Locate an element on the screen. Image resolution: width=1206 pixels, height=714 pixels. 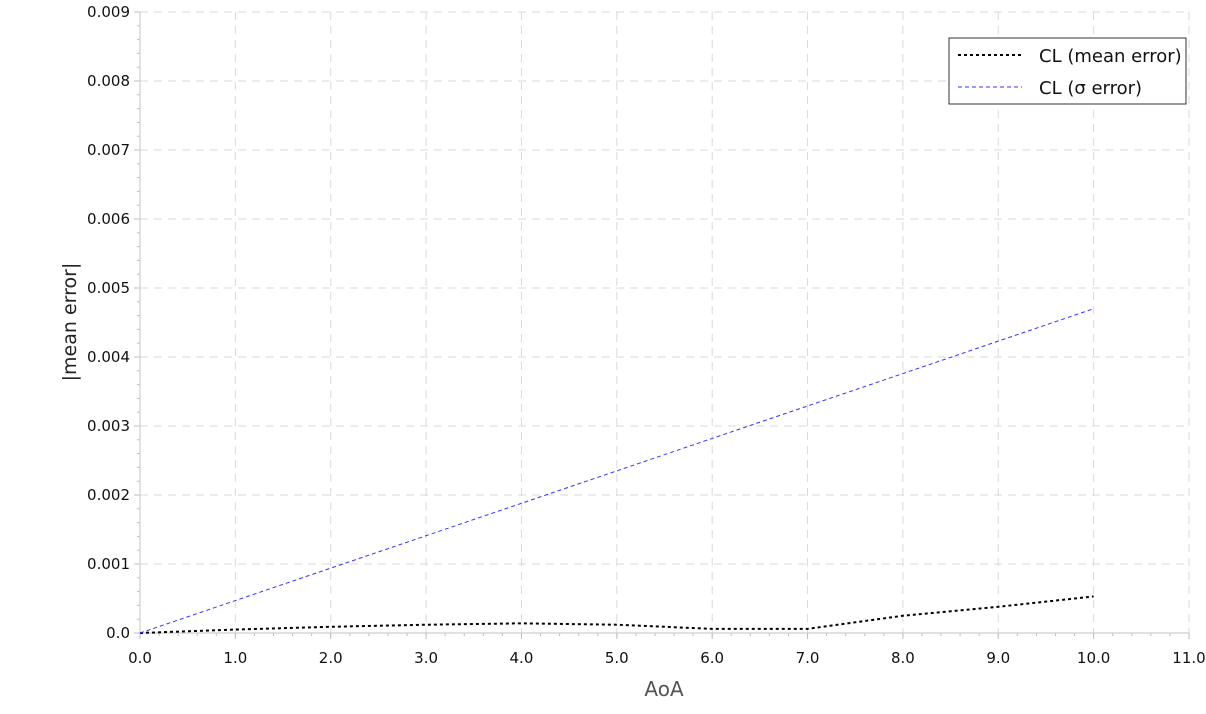
y-tick-label: 0.008 is located at coordinates (108, 81).